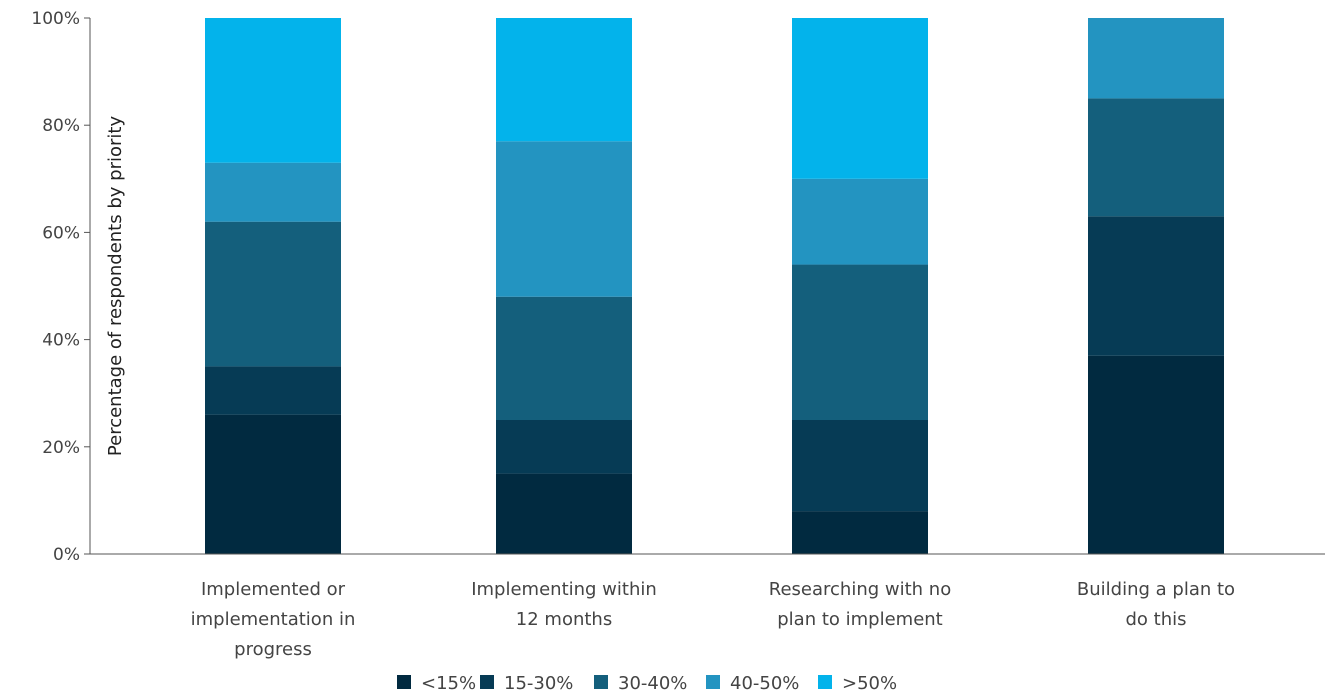 The image size is (1337, 697). What do you see at coordinates (1156, 604) in the screenshot?
I see `x-category-label: Building a plan to do this` at bounding box center [1156, 604].